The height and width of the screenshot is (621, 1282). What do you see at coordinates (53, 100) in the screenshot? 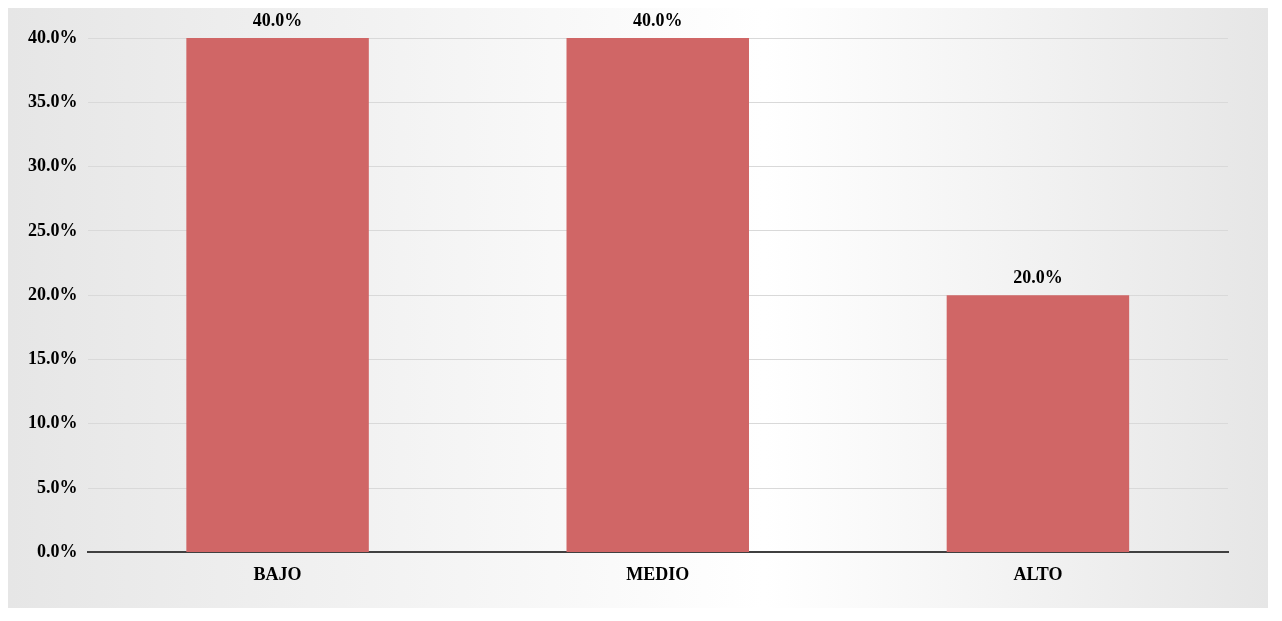
I see `y-tick-label: 35.0%` at bounding box center [53, 100].